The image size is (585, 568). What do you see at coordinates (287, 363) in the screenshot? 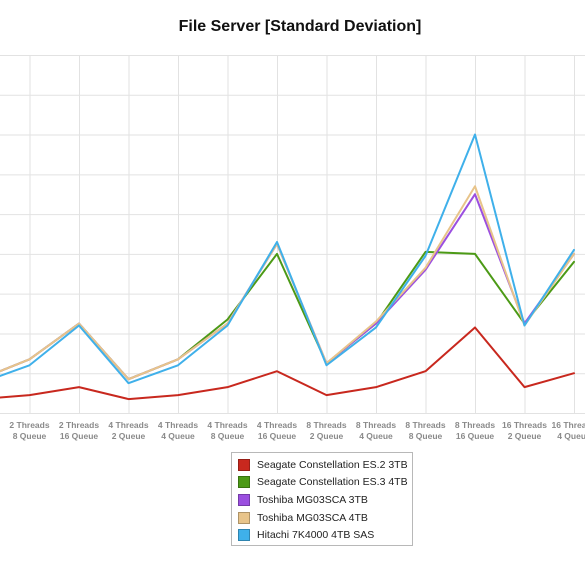
I see `series-line` at bounding box center [287, 363].